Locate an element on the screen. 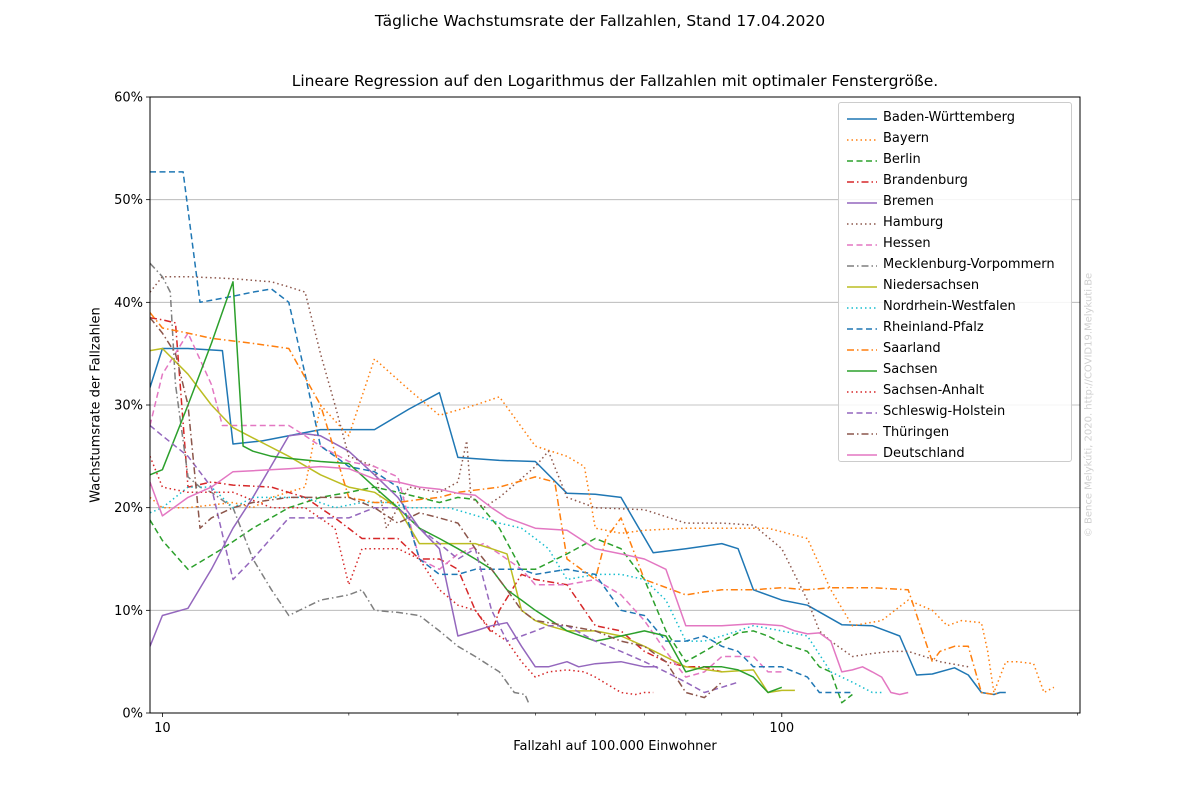 The width and height of the screenshot is (1200, 800). legend-item: Nordrhein-Westfalen is located at coordinates (955, 307).